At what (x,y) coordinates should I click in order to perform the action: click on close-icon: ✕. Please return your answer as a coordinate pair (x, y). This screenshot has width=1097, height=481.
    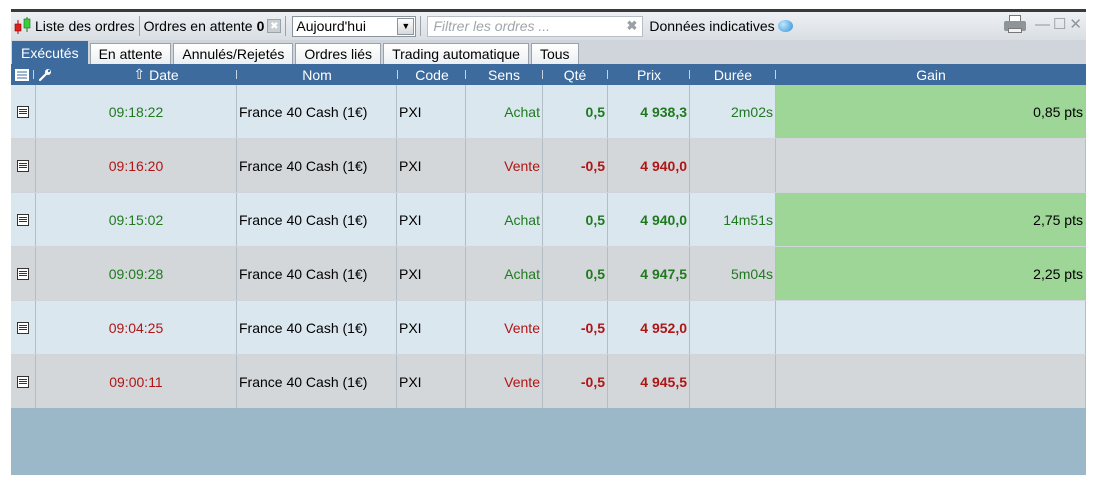
    Looking at the image, I should click on (1075, 24).